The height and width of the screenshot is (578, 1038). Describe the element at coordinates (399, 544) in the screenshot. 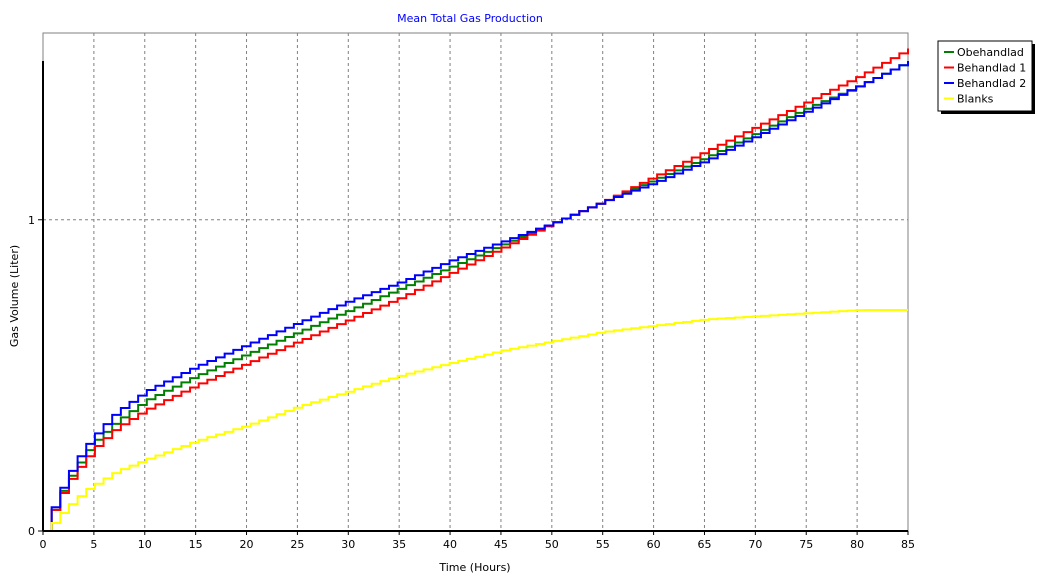

I see `x-tick-label: 35` at that location.